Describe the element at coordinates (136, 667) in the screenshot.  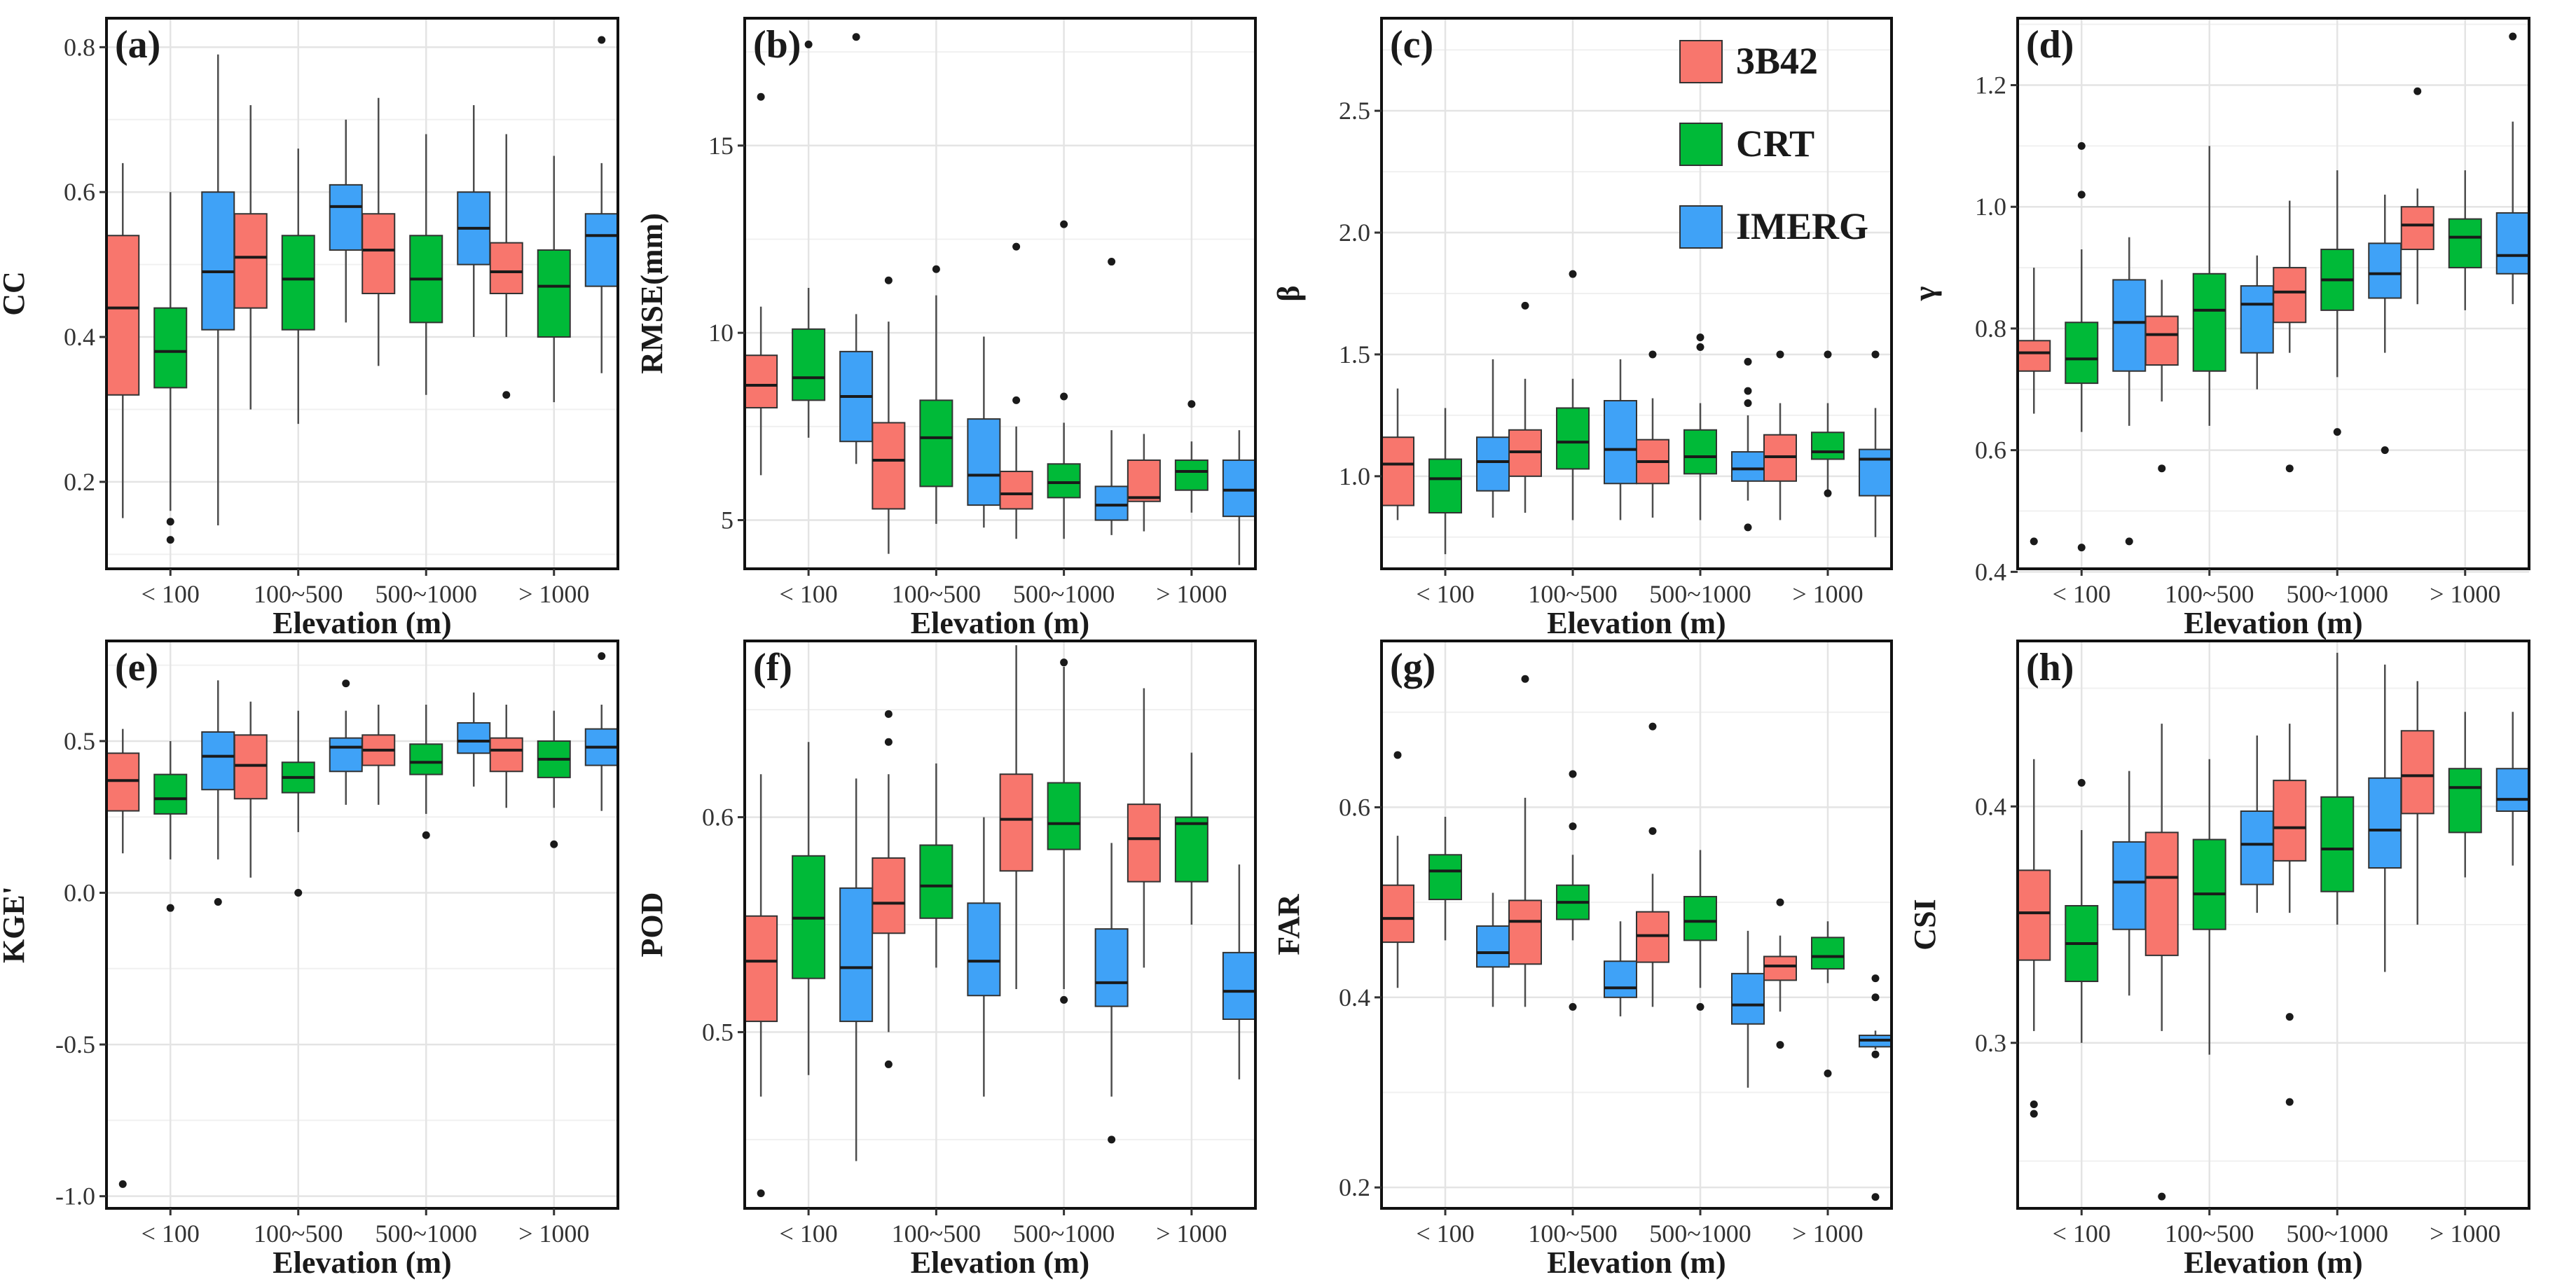
I see `panel-label: (e)` at that location.